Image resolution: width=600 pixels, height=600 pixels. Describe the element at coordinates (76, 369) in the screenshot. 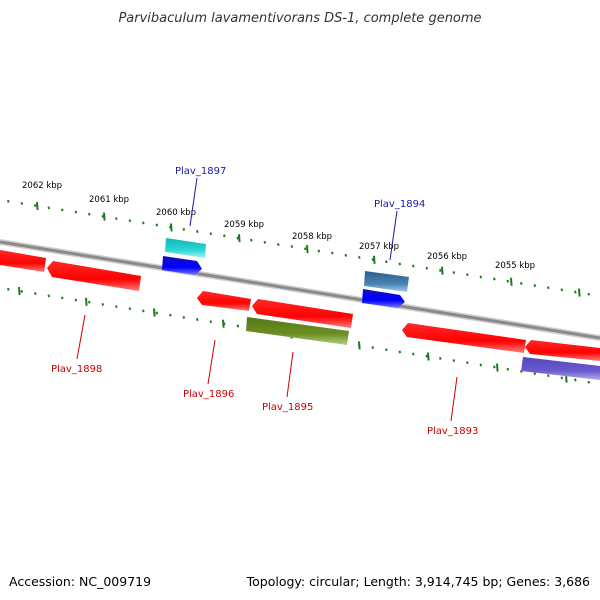

I see `gene-label-plav-1898: Plav_1898` at that location.